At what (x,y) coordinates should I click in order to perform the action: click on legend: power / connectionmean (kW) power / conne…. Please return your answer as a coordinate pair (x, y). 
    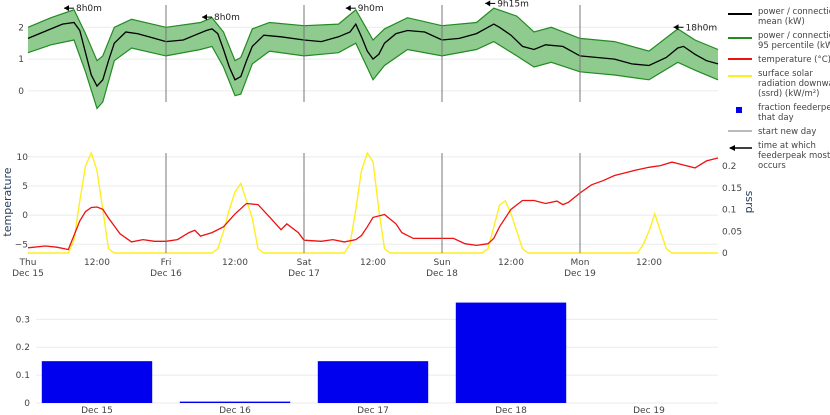
    Looking at the image, I should click on (779, 89).